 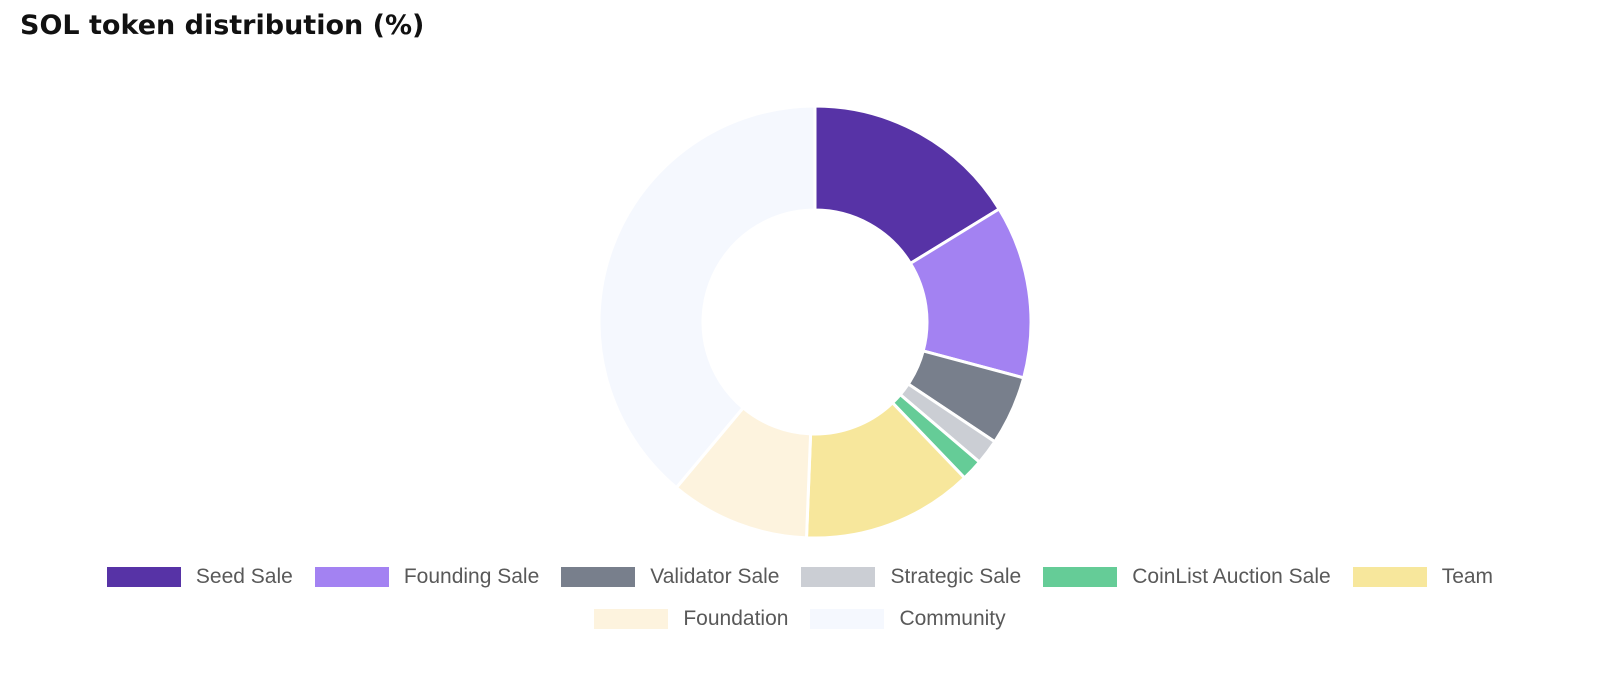 I want to click on legend-label: Founding Sale, so click(x=471, y=576).